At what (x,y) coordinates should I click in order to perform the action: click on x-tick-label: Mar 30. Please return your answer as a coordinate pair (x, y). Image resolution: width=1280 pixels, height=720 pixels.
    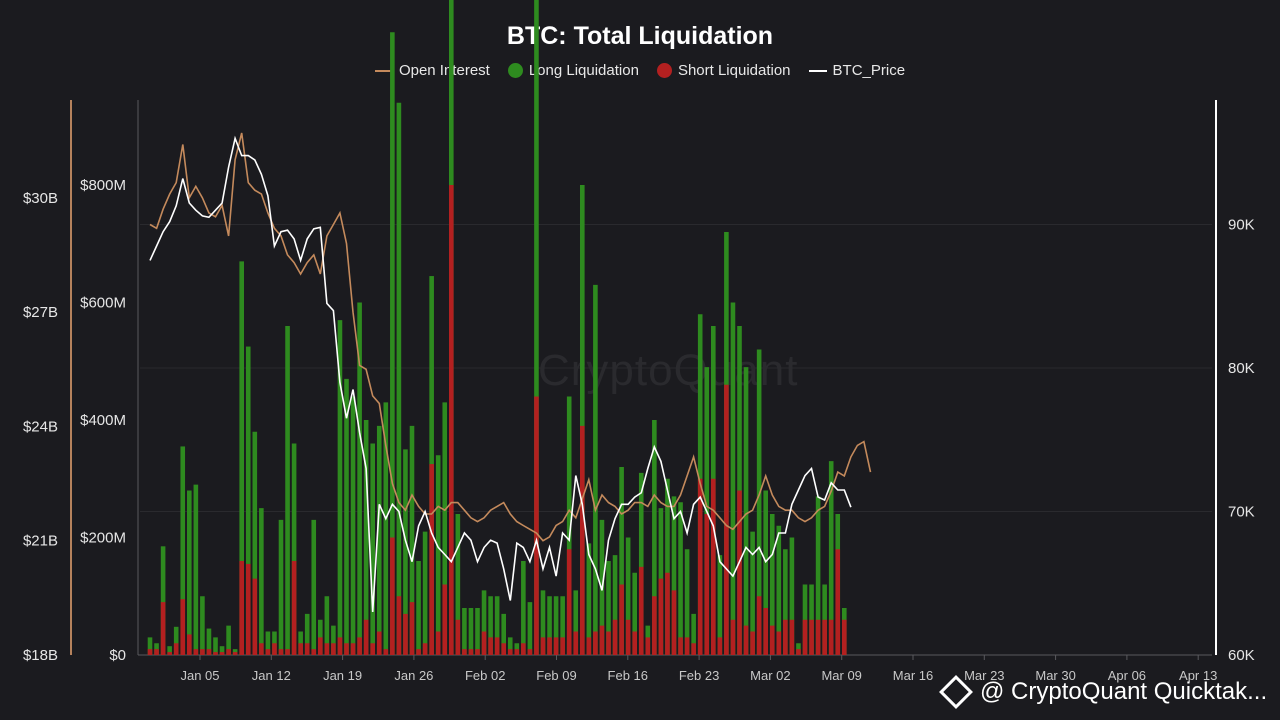
    Looking at the image, I should click on (1055, 675).